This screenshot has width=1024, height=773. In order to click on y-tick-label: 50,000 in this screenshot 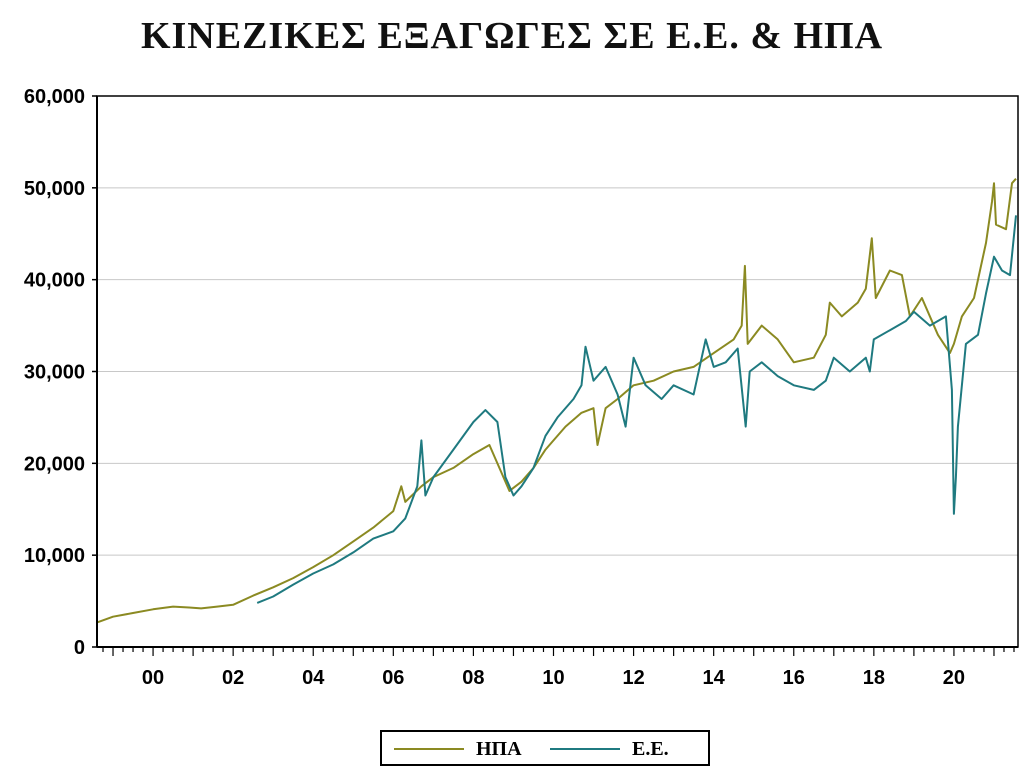, I will do `click(54, 189)`.